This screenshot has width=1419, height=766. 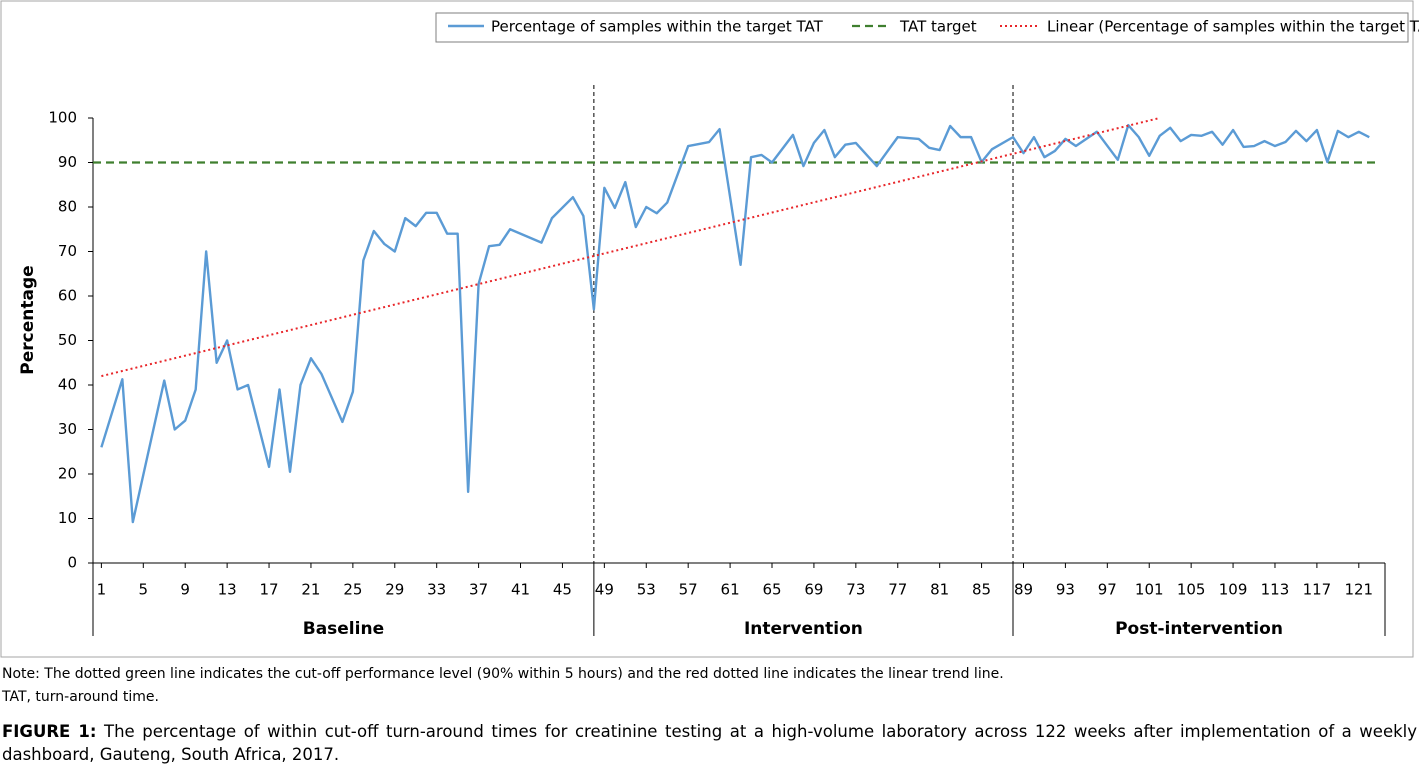 What do you see at coordinates (1233, 590) in the screenshot?
I see `x-tick-label: 109` at bounding box center [1233, 590].